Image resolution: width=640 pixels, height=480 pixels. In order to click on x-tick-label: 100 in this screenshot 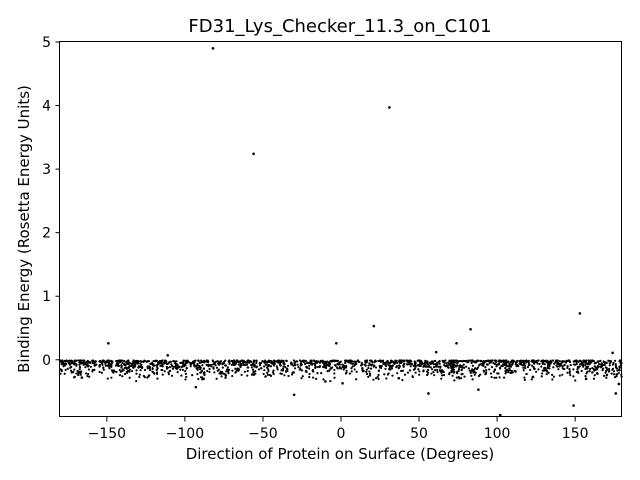, I will do `click(497, 434)`.